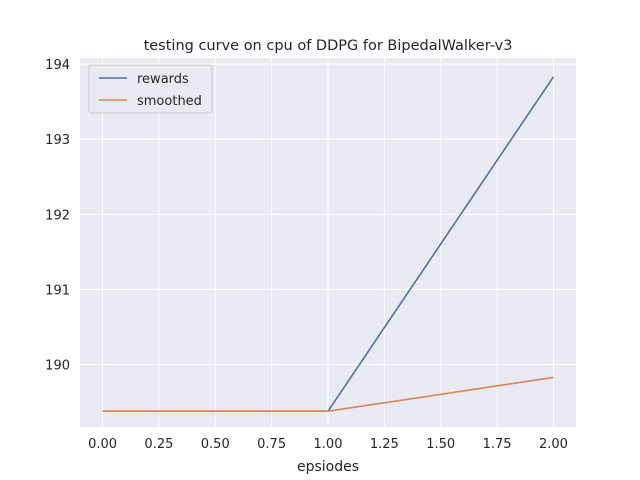 Image resolution: width=640 pixels, height=480 pixels. Describe the element at coordinates (384, 444) in the screenshot. I see `x-tick-label: 1.25` at that location.